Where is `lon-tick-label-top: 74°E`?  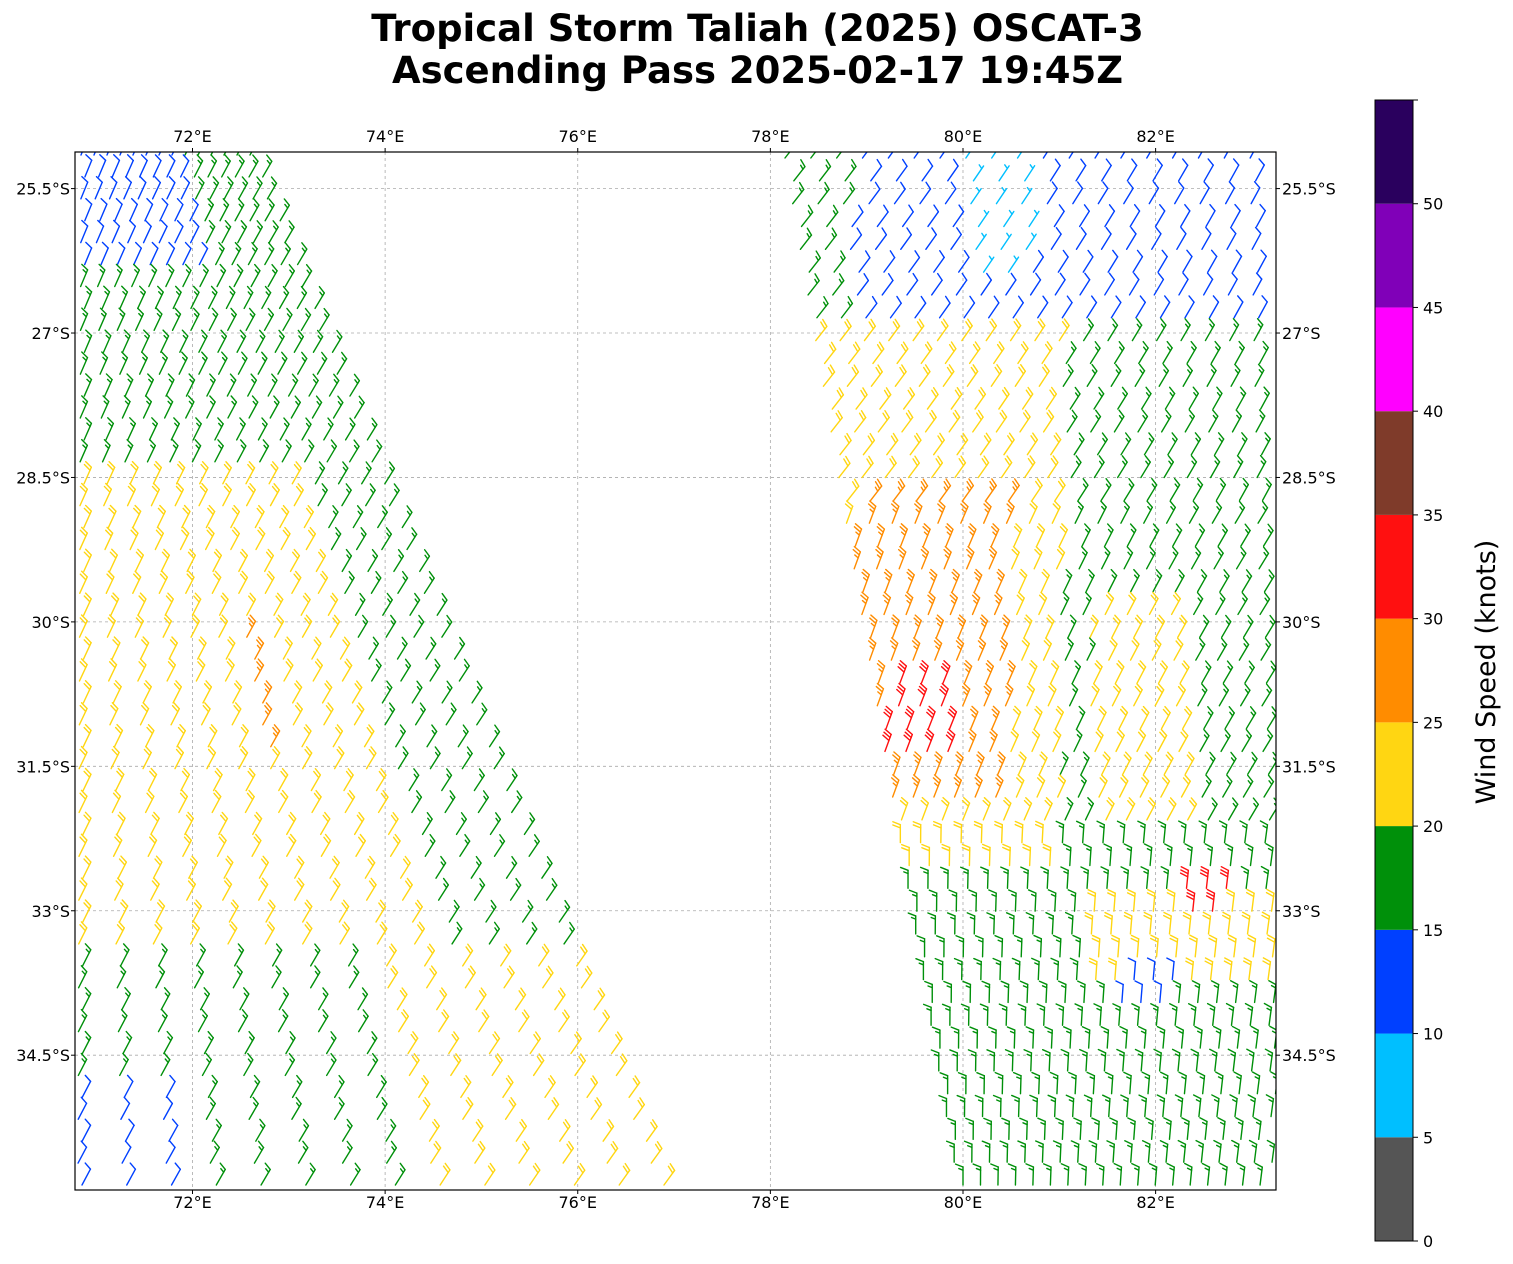 lon-tick-label-top: 74°E is located at coordinates (385, 136).